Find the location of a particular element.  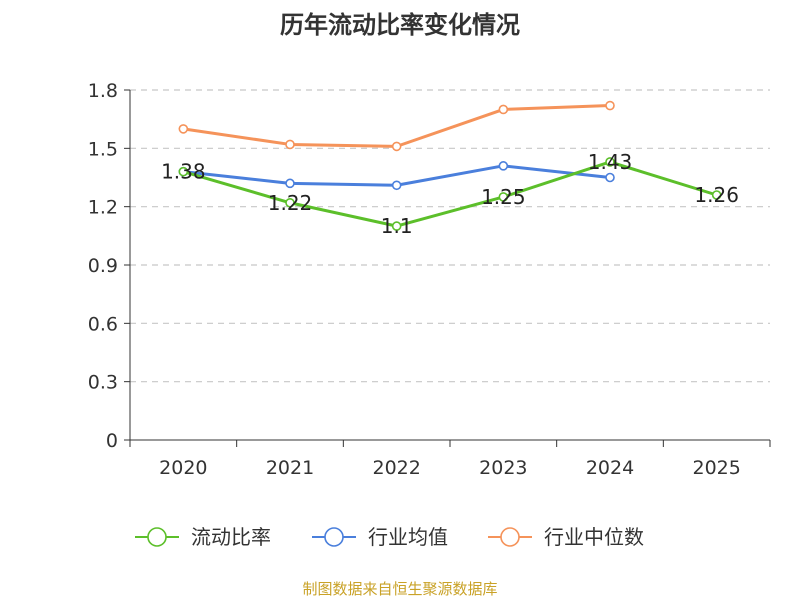

legend-label-2: 行业中位数 is located at coordinates (594, 537).